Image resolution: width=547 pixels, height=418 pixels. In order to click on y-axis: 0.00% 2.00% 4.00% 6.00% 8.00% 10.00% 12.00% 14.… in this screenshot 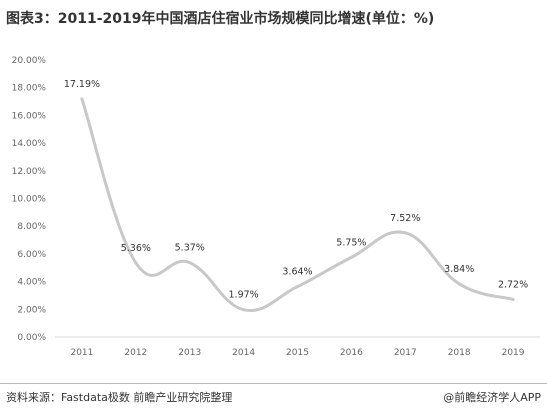, I will do `click(29, 199)`.